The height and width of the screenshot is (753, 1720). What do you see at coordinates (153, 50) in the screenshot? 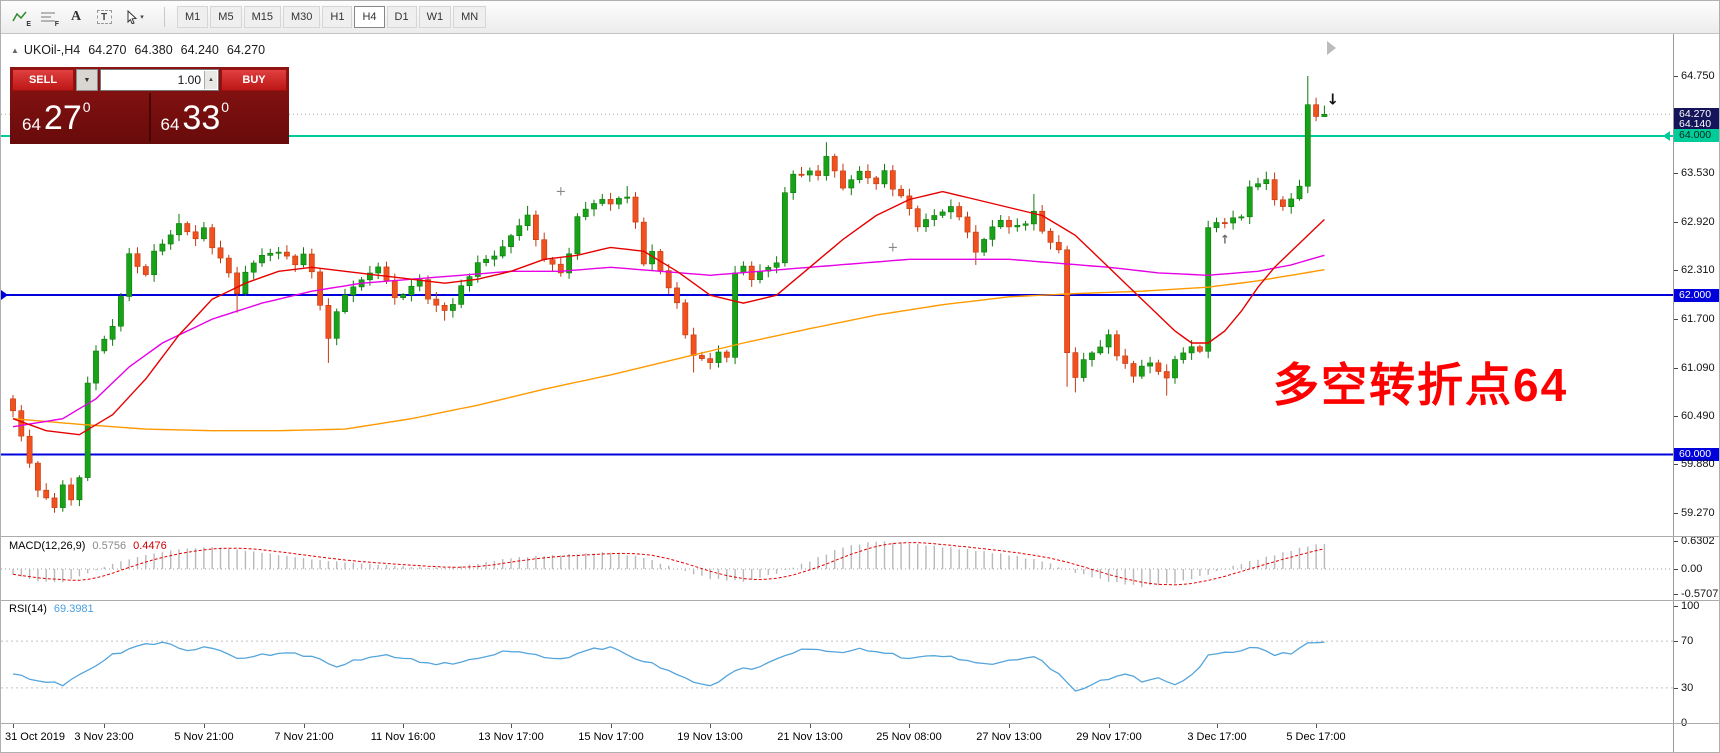
I see `ohlc-high: 64.380` at bounding box center [153, 50].